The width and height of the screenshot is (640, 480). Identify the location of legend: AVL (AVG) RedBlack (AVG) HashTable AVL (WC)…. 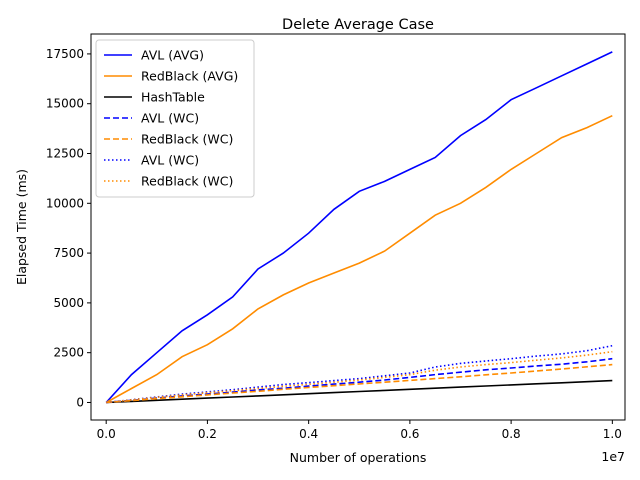
(175, 118).